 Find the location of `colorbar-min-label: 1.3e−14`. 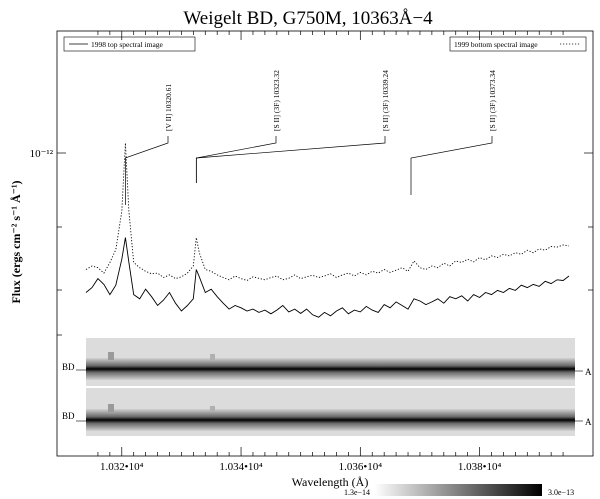

colorbar-min-label: 1.3e−14 is located at coordinates (357, 492).